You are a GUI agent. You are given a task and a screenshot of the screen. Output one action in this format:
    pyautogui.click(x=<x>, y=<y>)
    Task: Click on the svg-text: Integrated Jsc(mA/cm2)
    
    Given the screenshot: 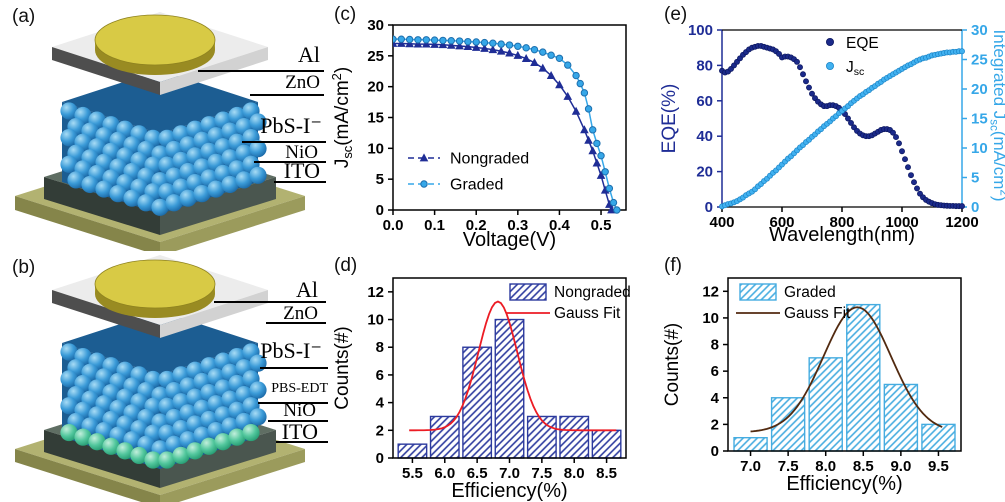 What is the action you would take?
    pyautogui.click(x=996, y=116)
    